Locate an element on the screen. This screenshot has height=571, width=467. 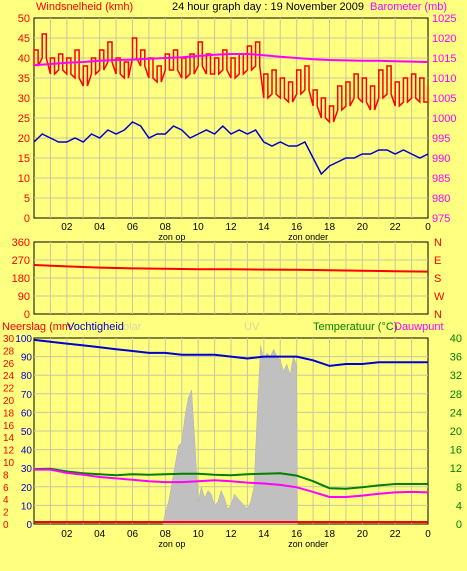
barometer-line is located at coordinates (231, 60).